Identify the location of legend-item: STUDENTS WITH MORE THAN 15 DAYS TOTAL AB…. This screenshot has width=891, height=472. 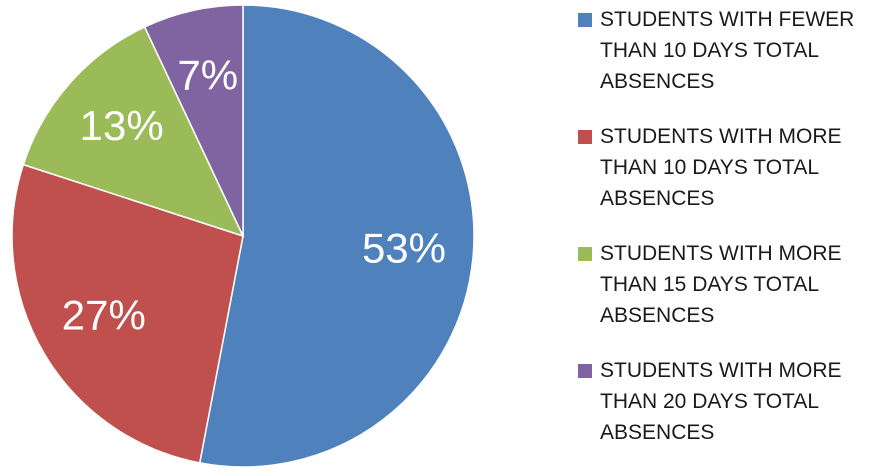
(733, 296).